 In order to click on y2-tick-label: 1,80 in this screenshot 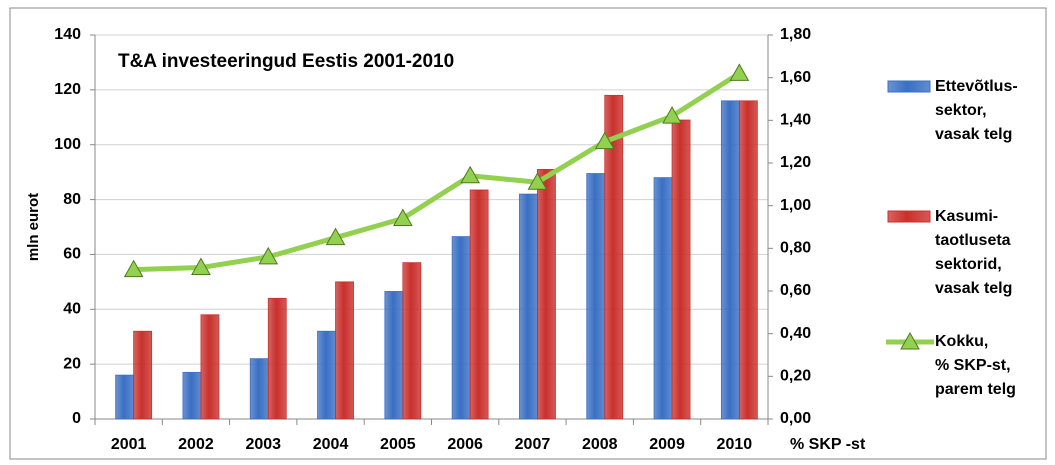, I will do `click(795, 34)`.